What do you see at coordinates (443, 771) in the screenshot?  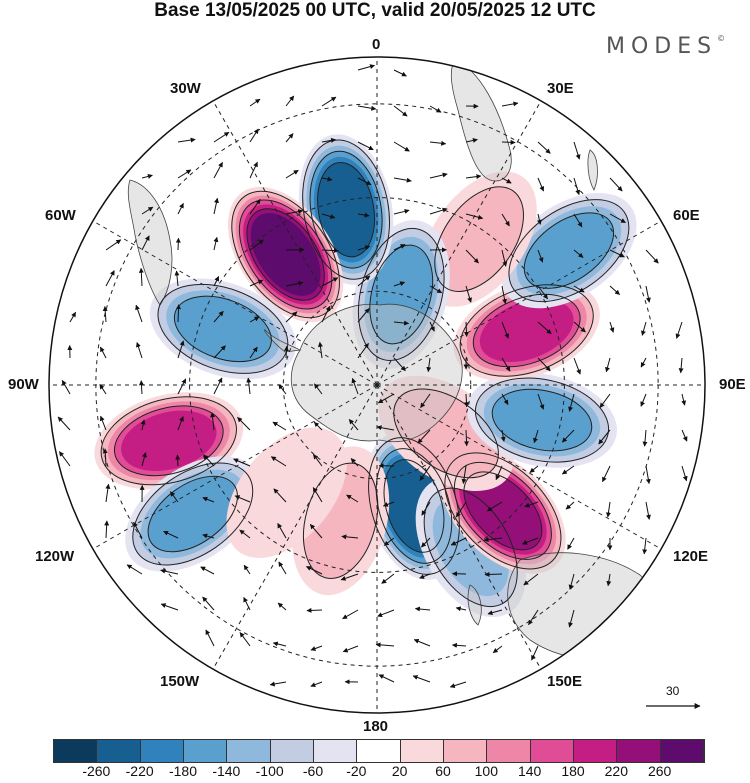 I see `colorbar-tick-label: 60` at bounding box center [443, 771].